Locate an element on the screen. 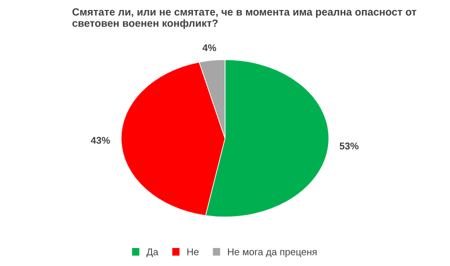 Image resolution: width=450 pixels, height=266 pixels. legend-label: Не is located at coordinates (193, 252).